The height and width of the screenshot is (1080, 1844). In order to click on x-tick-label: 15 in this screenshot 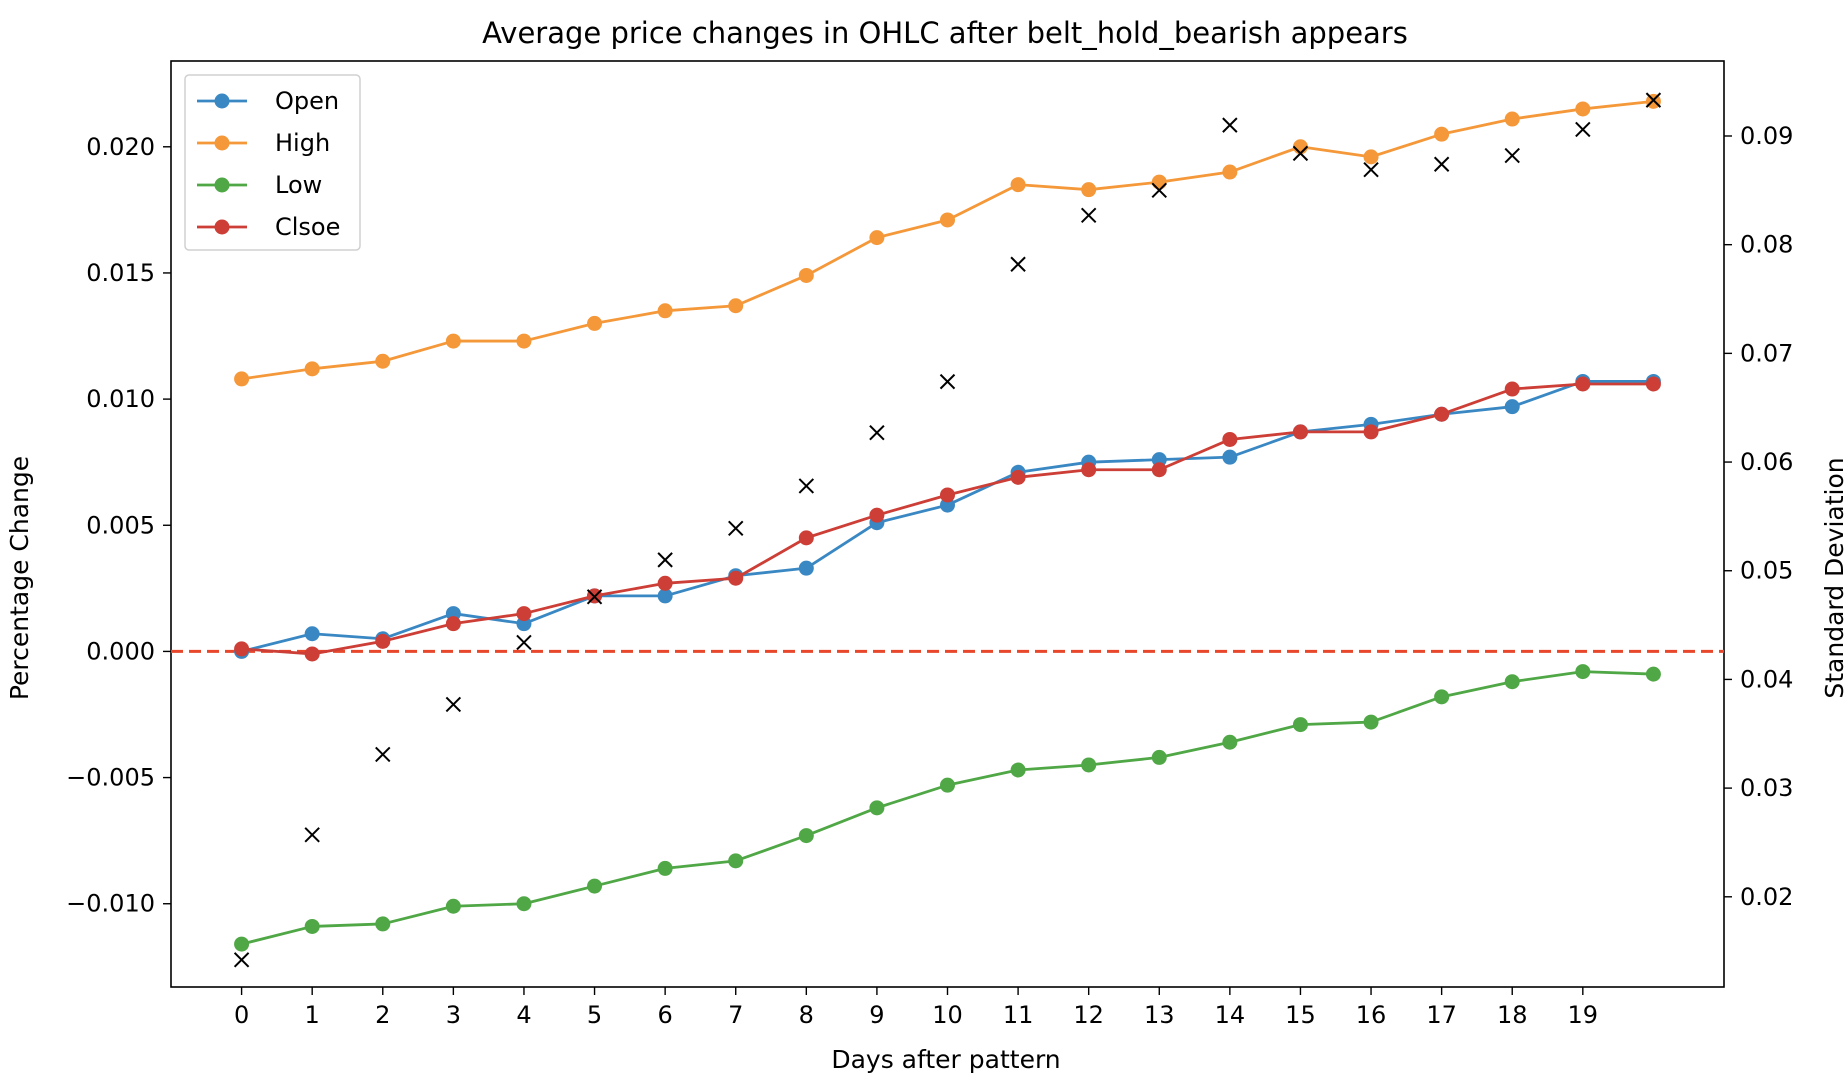, I will do `click(1300, 1015)`.